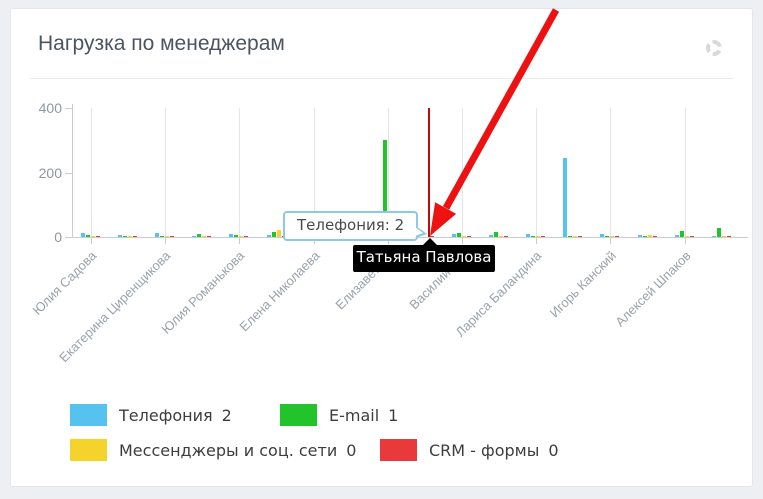 The image size is (763, 499). I want to click on legend-count-messengers: 0, so click(351, 450).